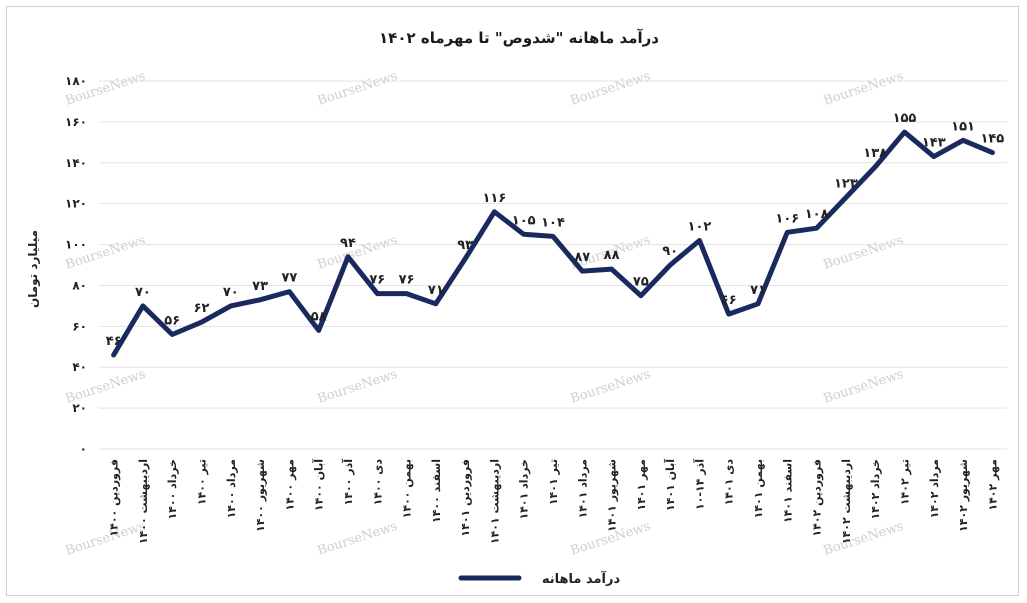  What do you see at coordinates (114, 341) in the screenshot?
I see `data-label: ۴۶` at bounding box center [114, 341].